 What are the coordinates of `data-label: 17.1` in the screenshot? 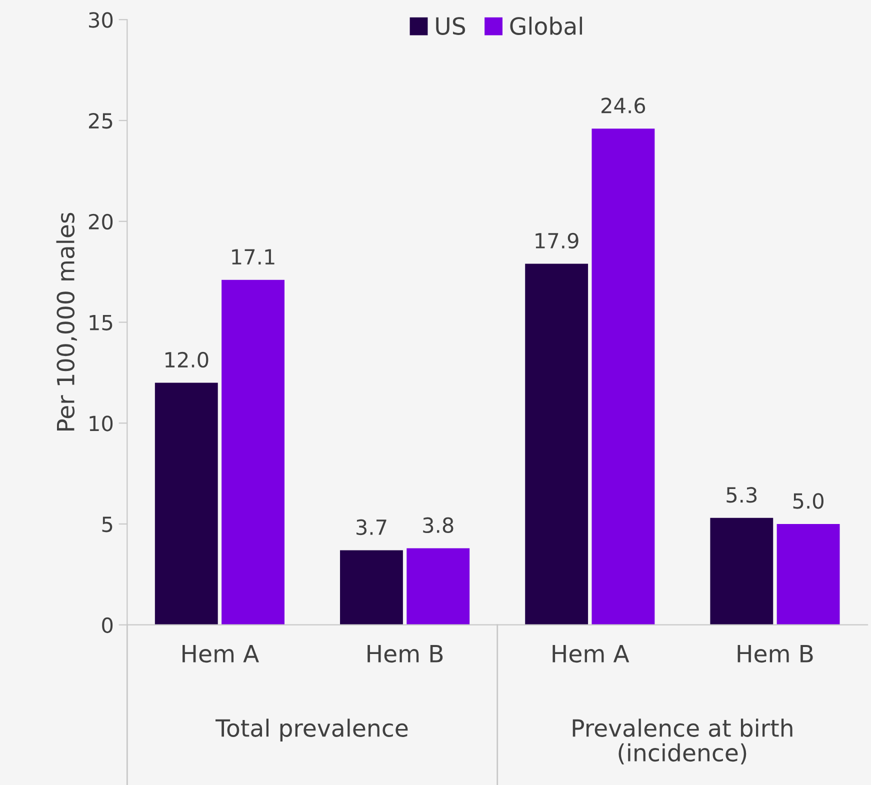 It's located at (253, 256).